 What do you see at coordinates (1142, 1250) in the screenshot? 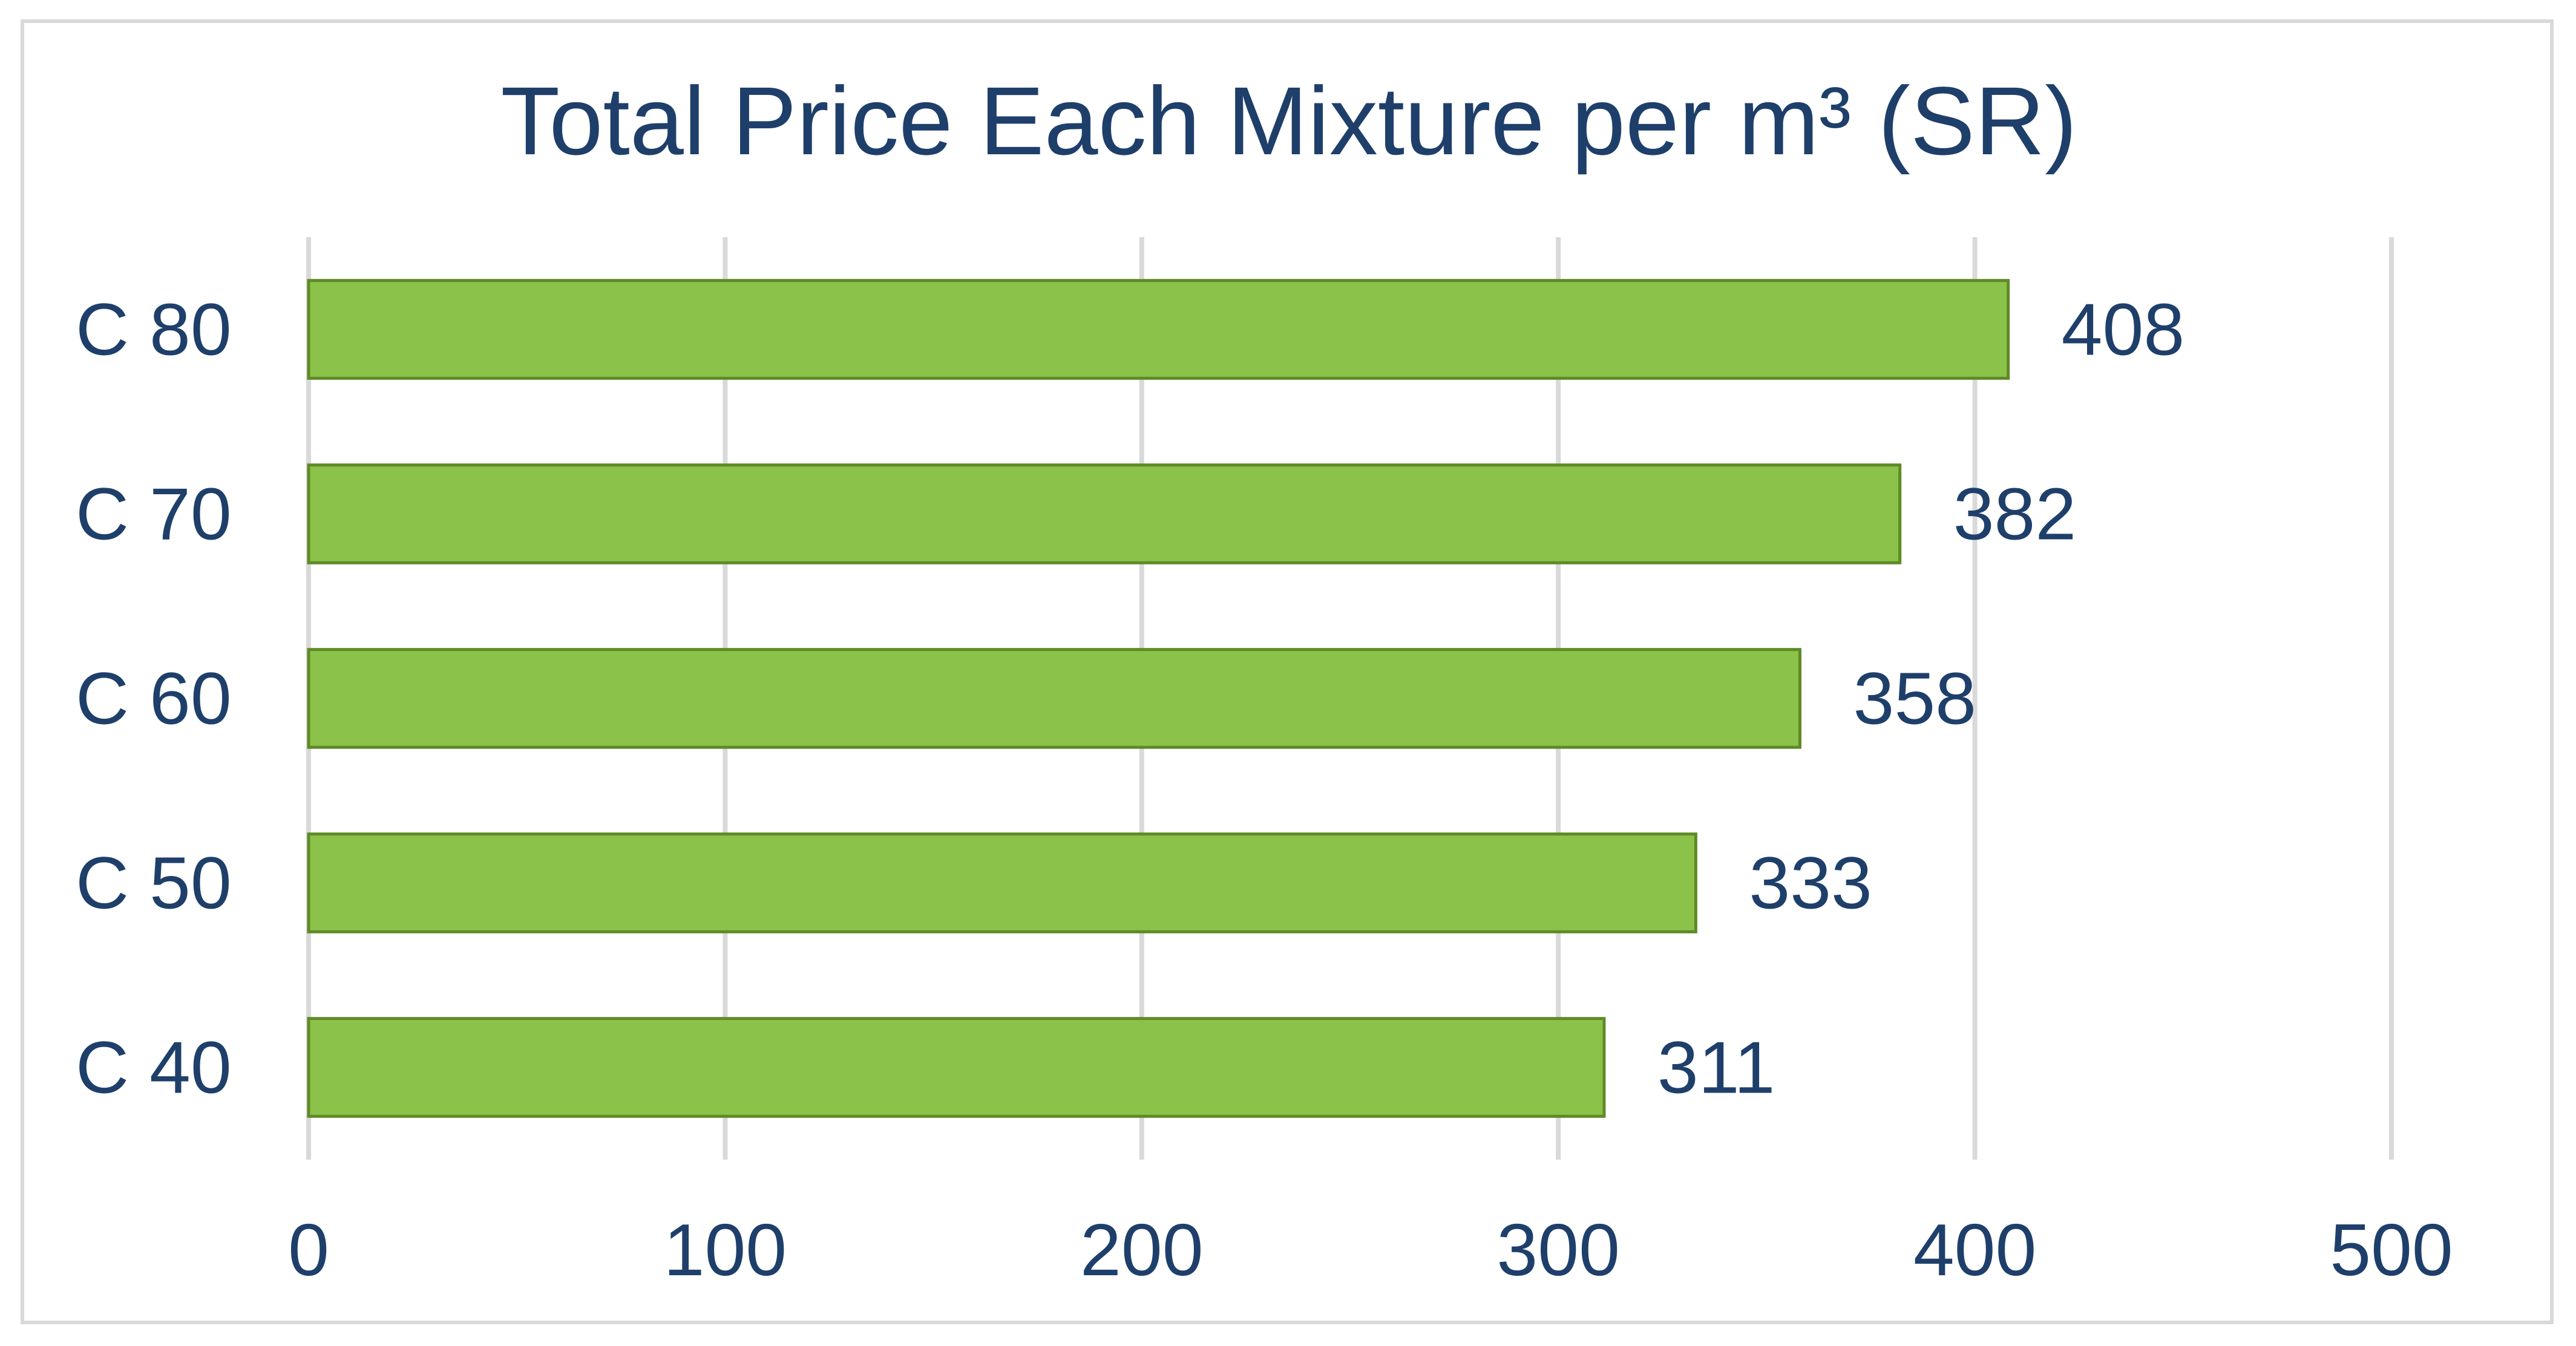
I see `x-tick-label-200: 200` at bounding box center [1142, 1250].